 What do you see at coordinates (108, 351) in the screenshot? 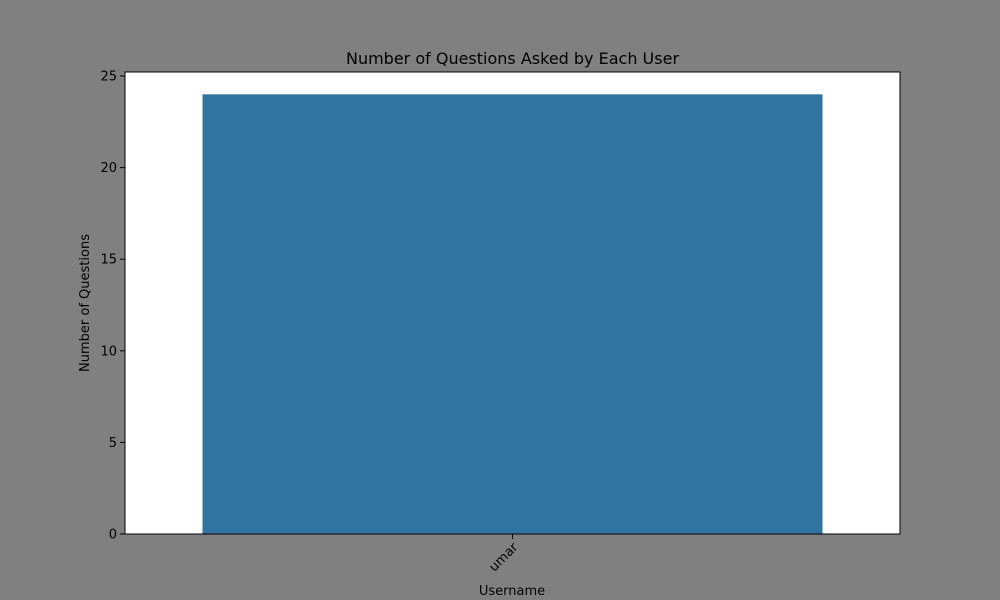
I see `y-tick-label: 10` at bounding box center [108, 351].